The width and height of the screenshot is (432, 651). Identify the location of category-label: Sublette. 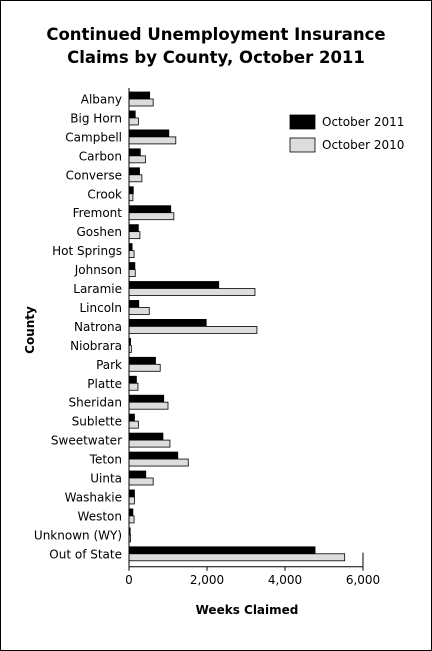
(97, 422).